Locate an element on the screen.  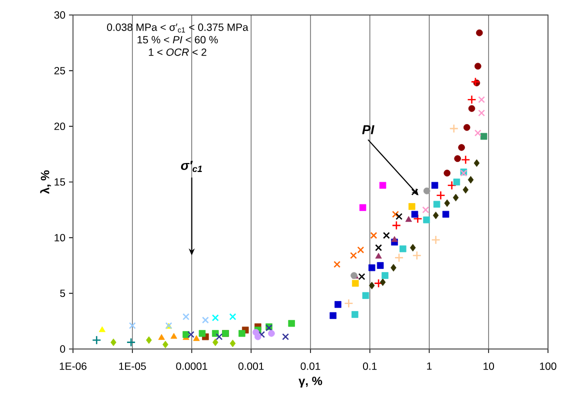
y-tick-label: 30 is located at coordinates (60, 15).